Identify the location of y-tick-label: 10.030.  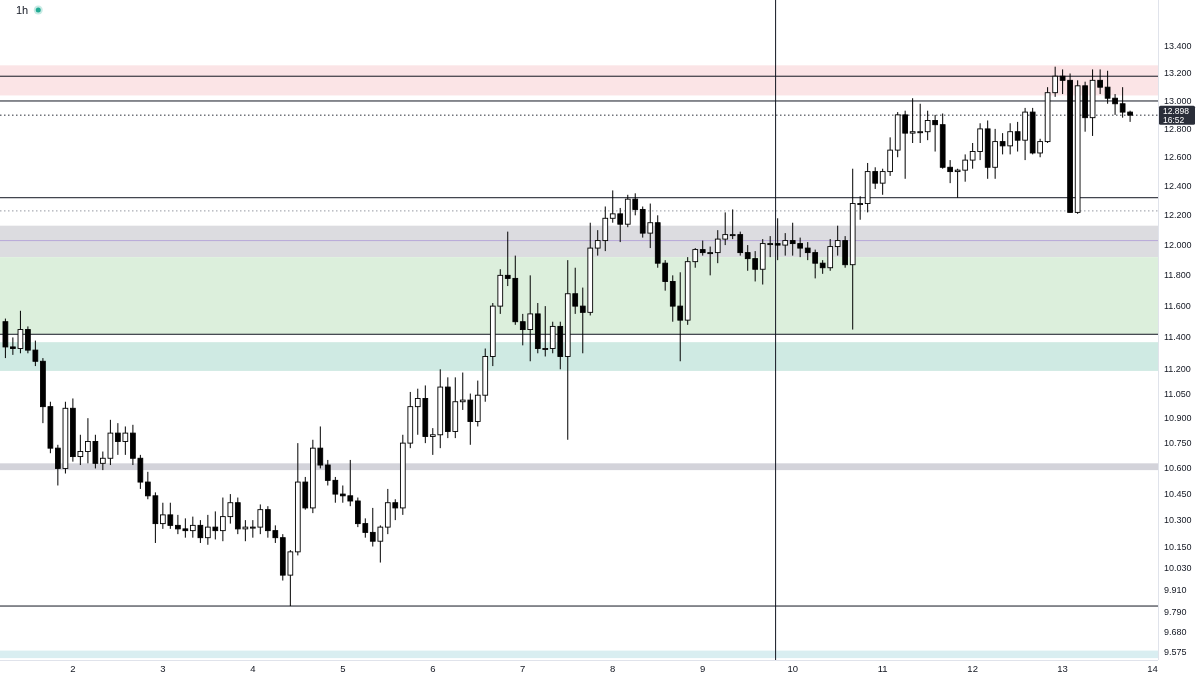
(1178, 567).